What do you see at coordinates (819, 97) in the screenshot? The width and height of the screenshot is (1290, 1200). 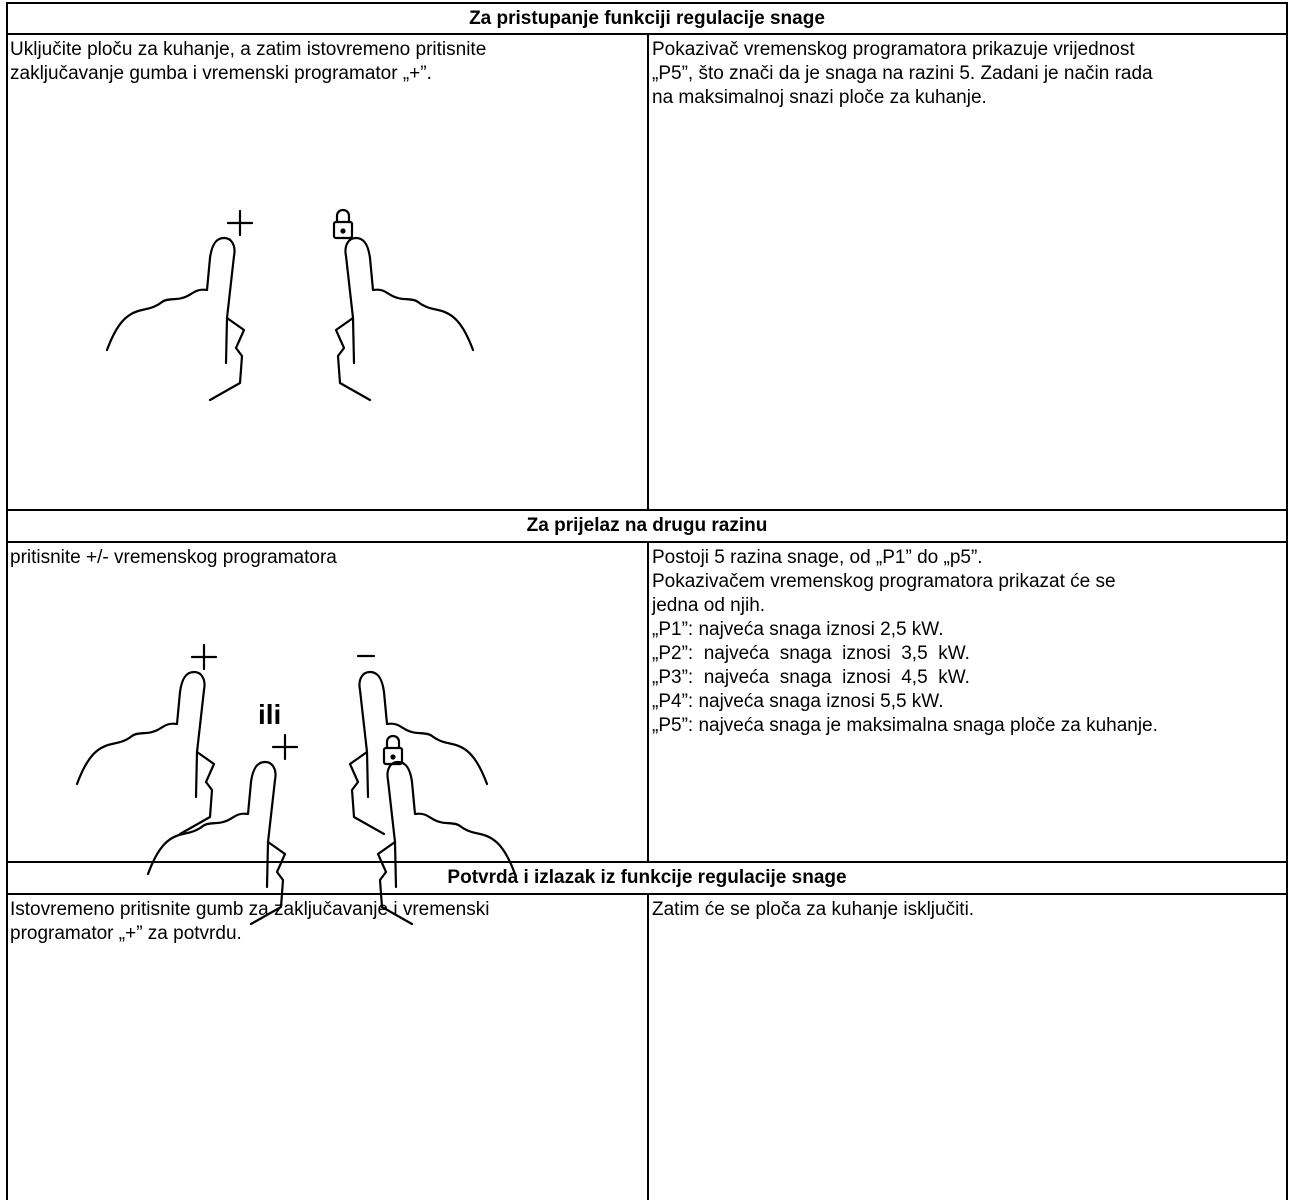 I see `text-line: na maksimalnoj snazi ploče za kuhanje.` at bounding box center [819, 97].